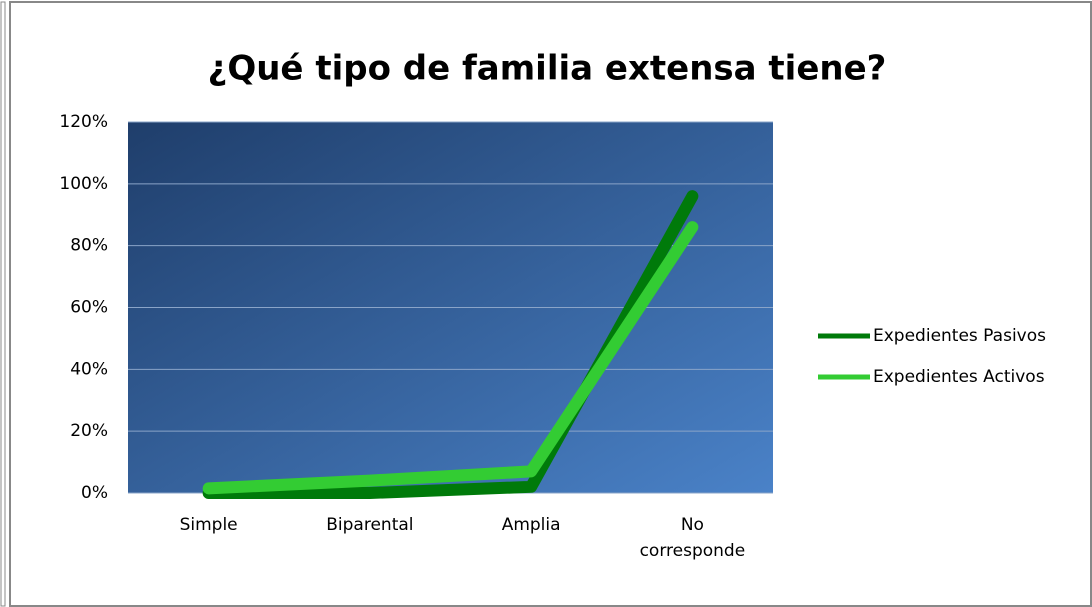 This screenshot has height=607, width=1092. What do you see at coordinates (89, 369) in the screenshot?
I see `y-tick-label: 40%` at bounding box center [89, 369].